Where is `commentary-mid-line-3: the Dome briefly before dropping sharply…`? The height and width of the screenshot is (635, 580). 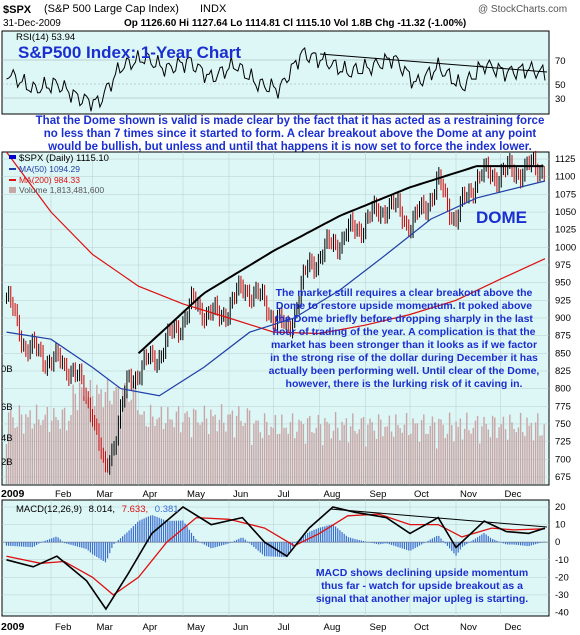 commentary-mid-line-3: the Dome briefly before dropping sharply… is located at coordinates (404, 319).